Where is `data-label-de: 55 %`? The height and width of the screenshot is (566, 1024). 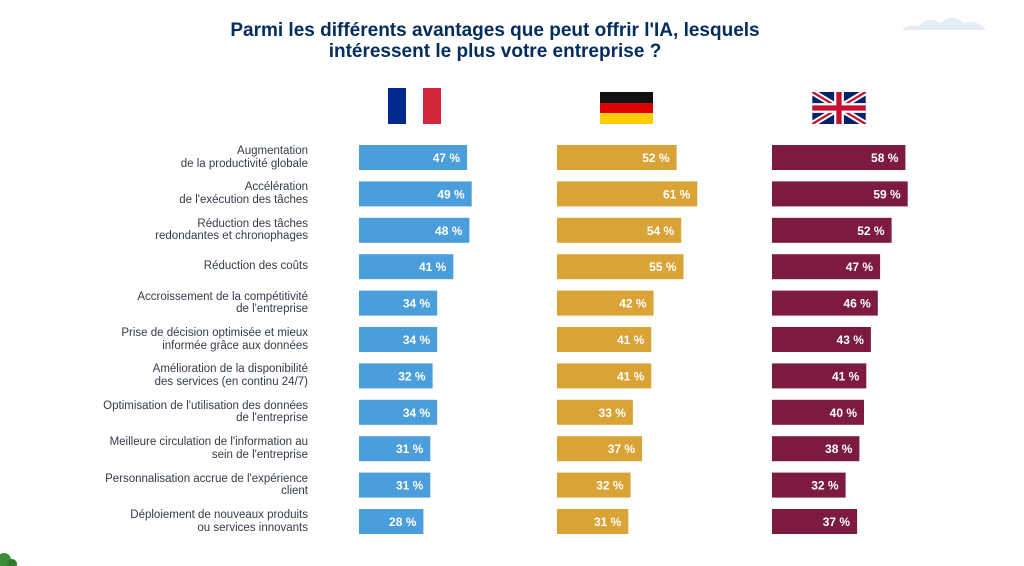 data-label-de: 55 % is located at coordinates (663, 267).